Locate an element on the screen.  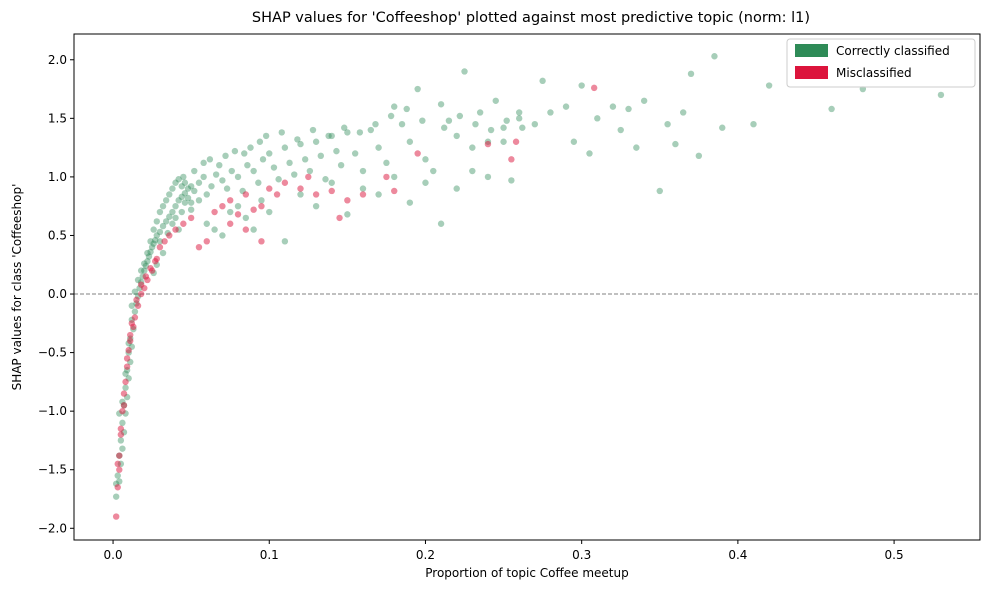
legend-label-misclassified: Misclassified is located at coordinates (874, 73).